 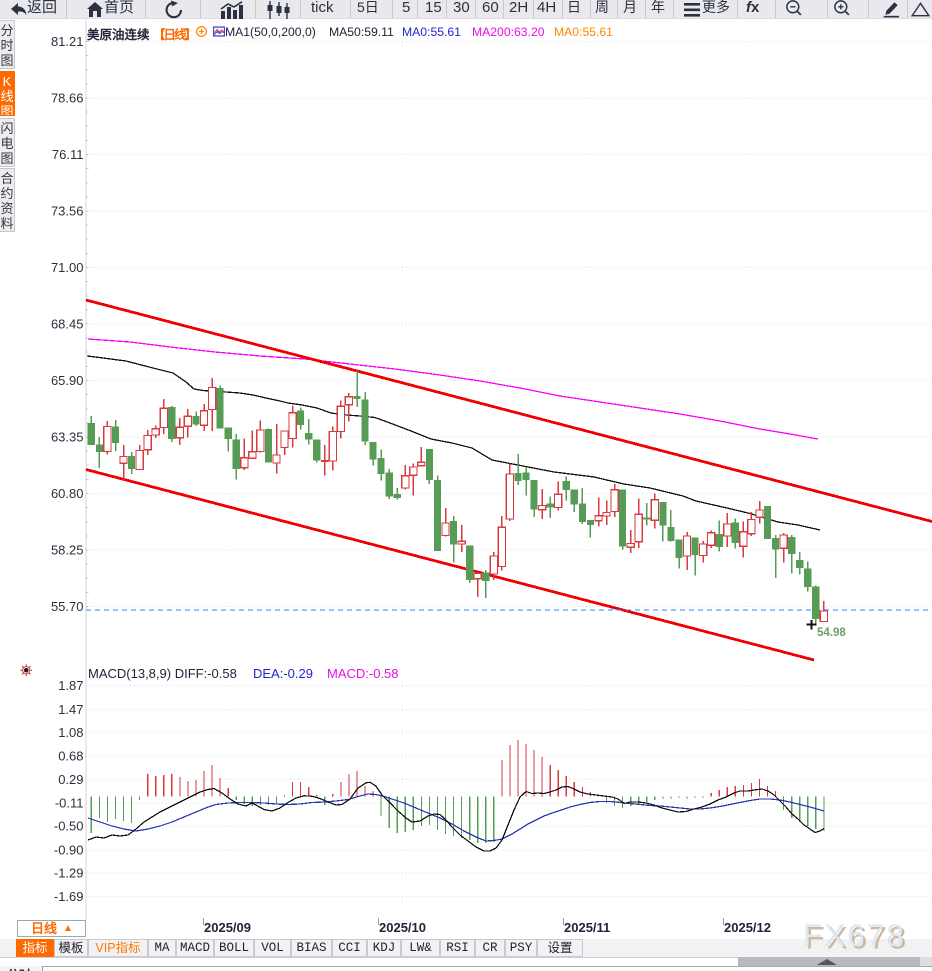 What do you see at coordinates (67, 493) in the screenshot?
I see `svg-text: 60.80` at bounding box center [67, 493].